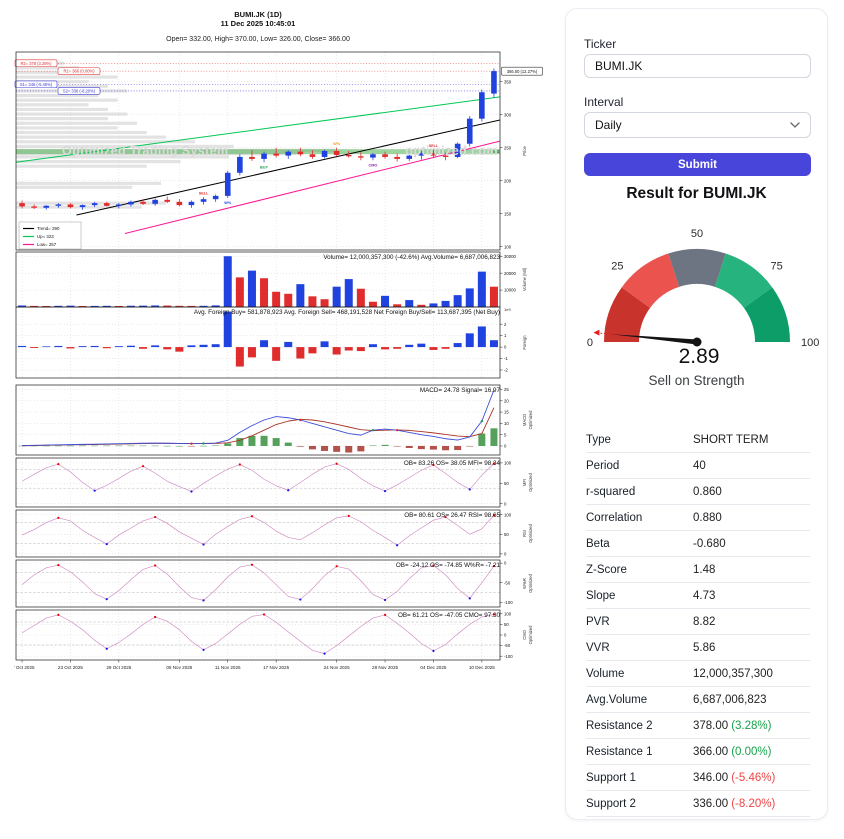 The width and height of the screenshot is (844, 839). What do you see at coordinates (337, 667) in the screenshot?
I see `svg-text: 24 Nov 2025` at bounding box center [337, 667].